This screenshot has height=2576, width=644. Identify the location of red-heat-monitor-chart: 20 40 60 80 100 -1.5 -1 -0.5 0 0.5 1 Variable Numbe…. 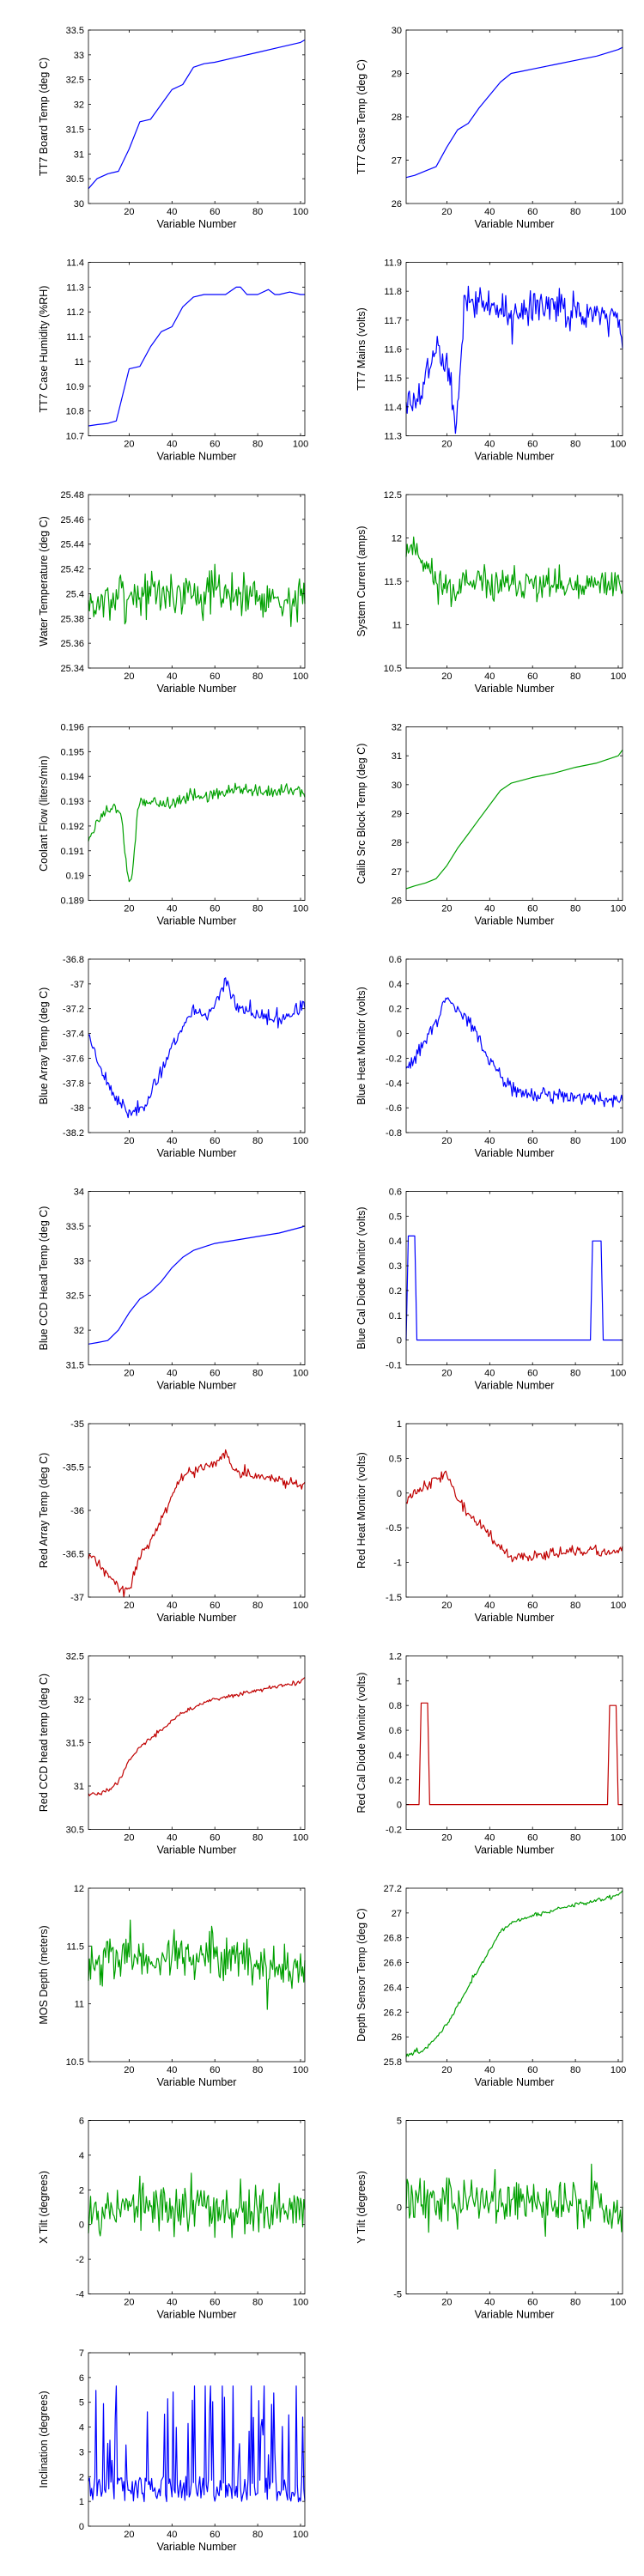
(490, 1521).